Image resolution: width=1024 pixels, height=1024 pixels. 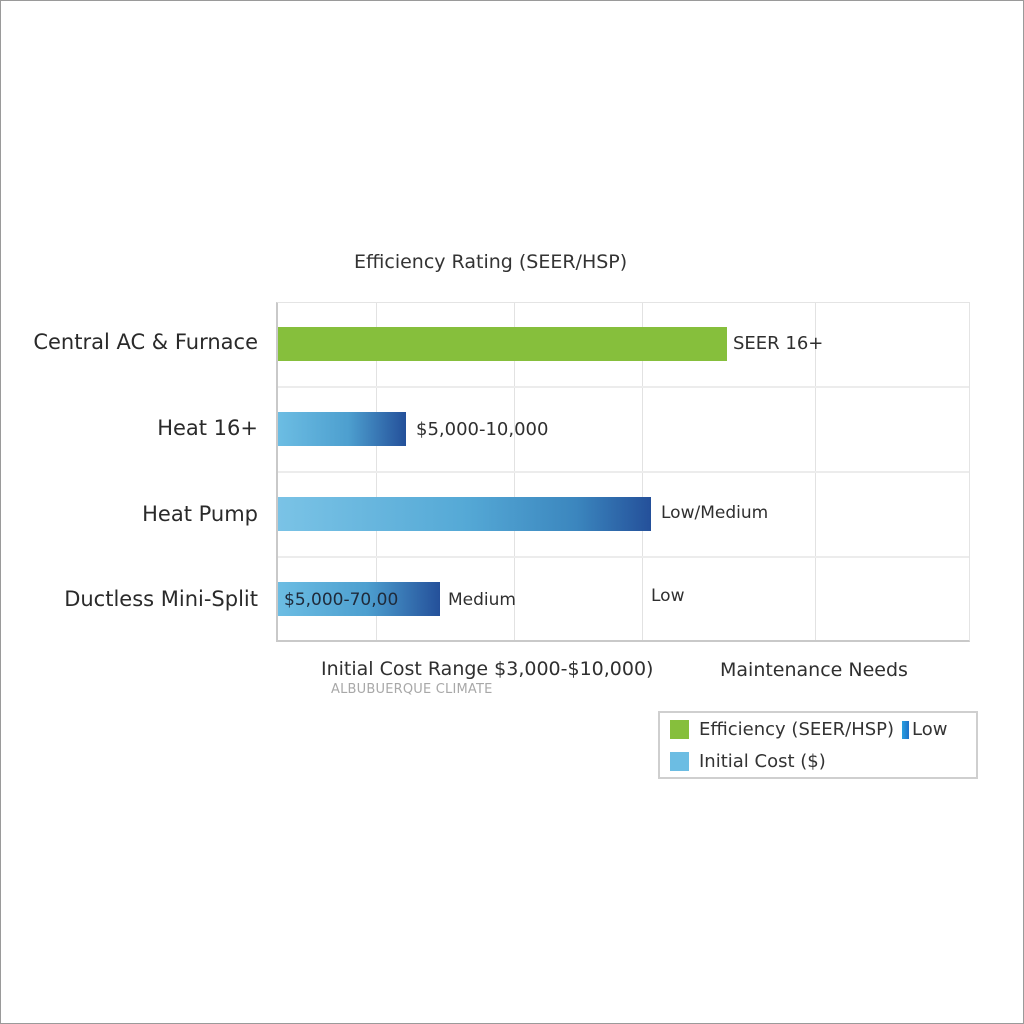 What do you see at coordinates (715, 513) in the screenshot?
I see `bar-label-heat-pump: Low/Medium` at bounding box center [715, 513].